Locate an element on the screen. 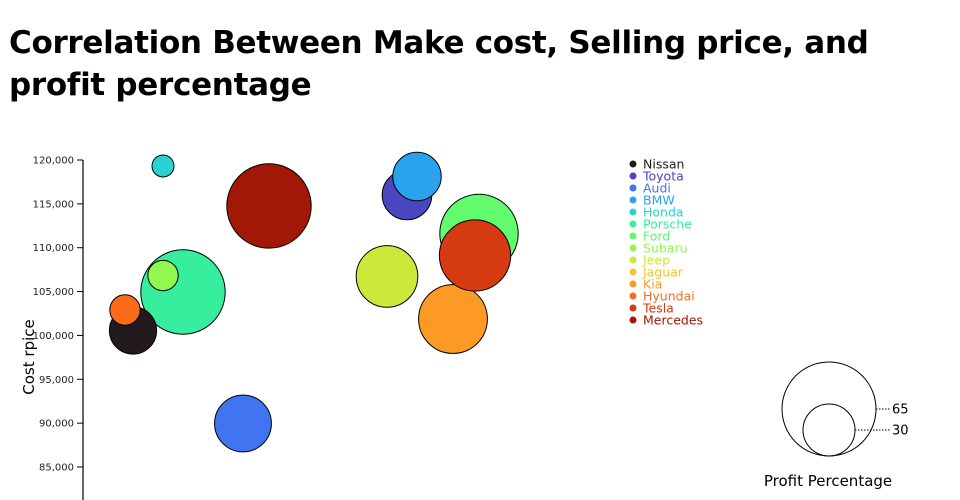  legend-item-bmw: BMW is located at coordinates (652, 200).